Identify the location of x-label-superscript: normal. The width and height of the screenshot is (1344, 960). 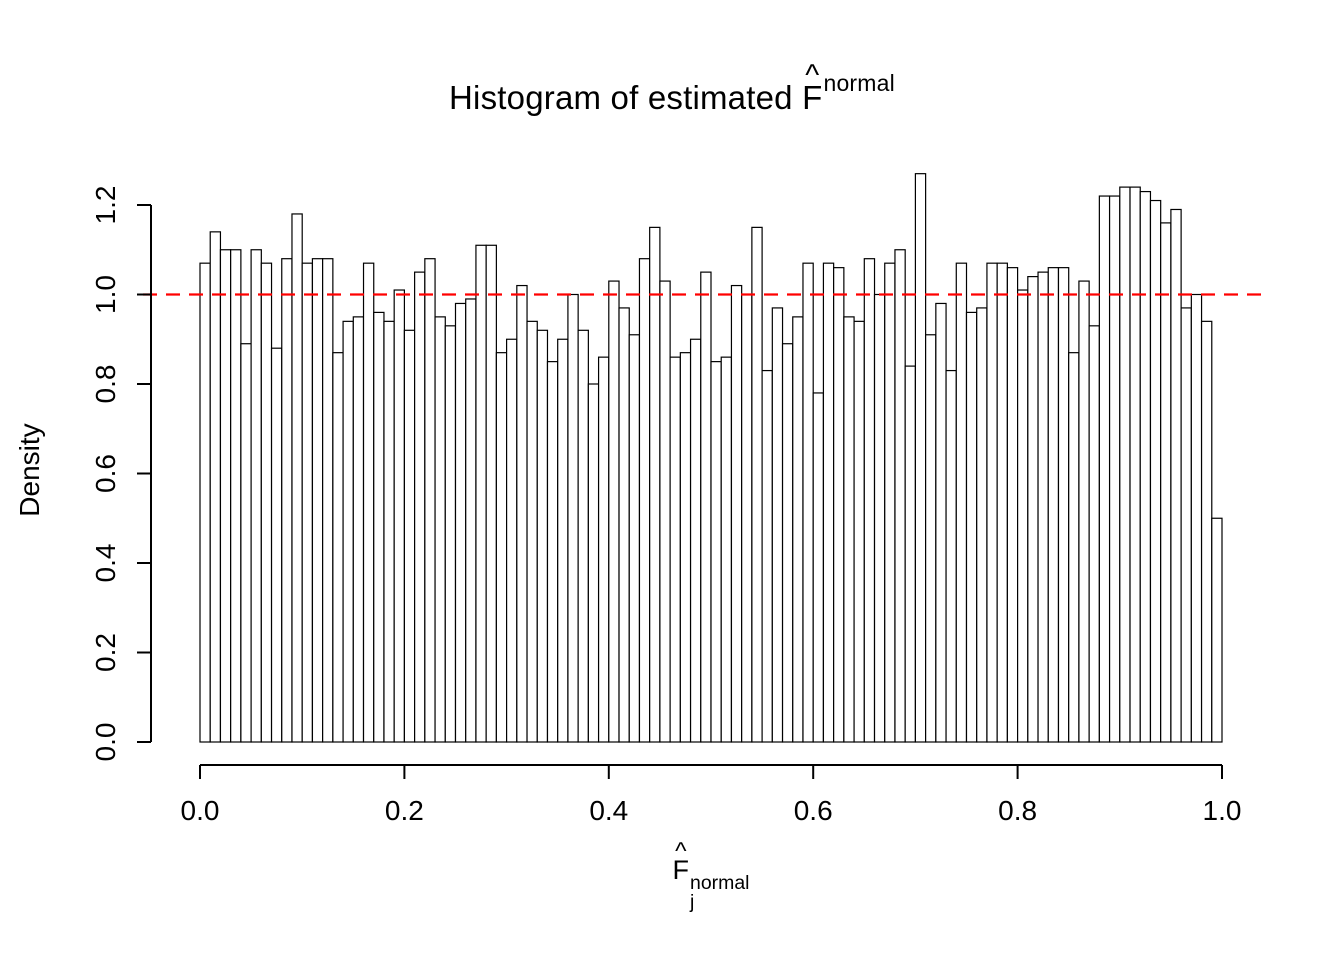
(720, 882).